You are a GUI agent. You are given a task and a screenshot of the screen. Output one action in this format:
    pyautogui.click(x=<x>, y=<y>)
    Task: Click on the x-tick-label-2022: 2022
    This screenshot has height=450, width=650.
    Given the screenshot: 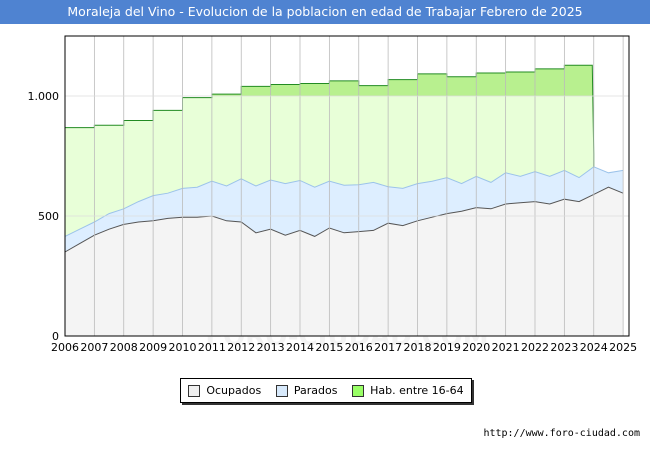 What is the action you would take?
    pyautogui.click(x=535, y=347)
    